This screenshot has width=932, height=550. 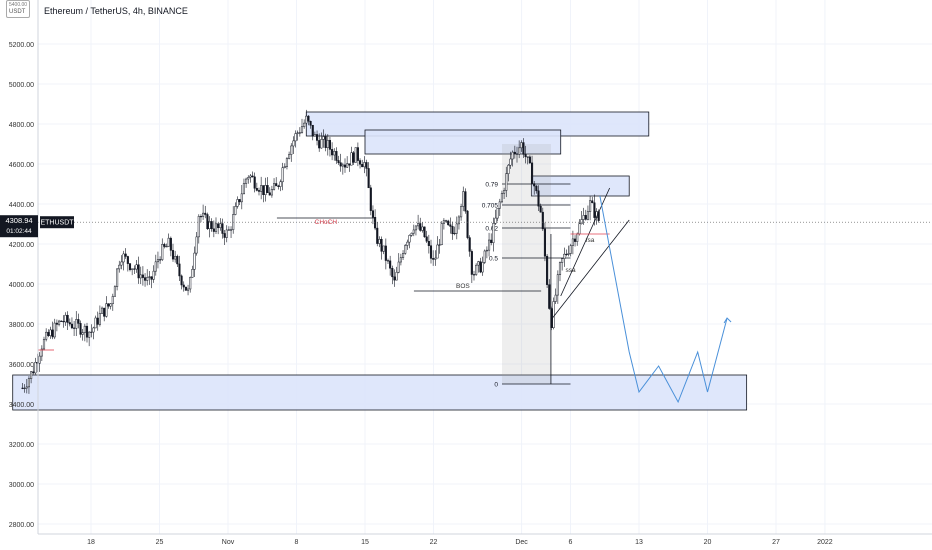 I want to click on x-tick-label: 25, so click(x=160, y=542).